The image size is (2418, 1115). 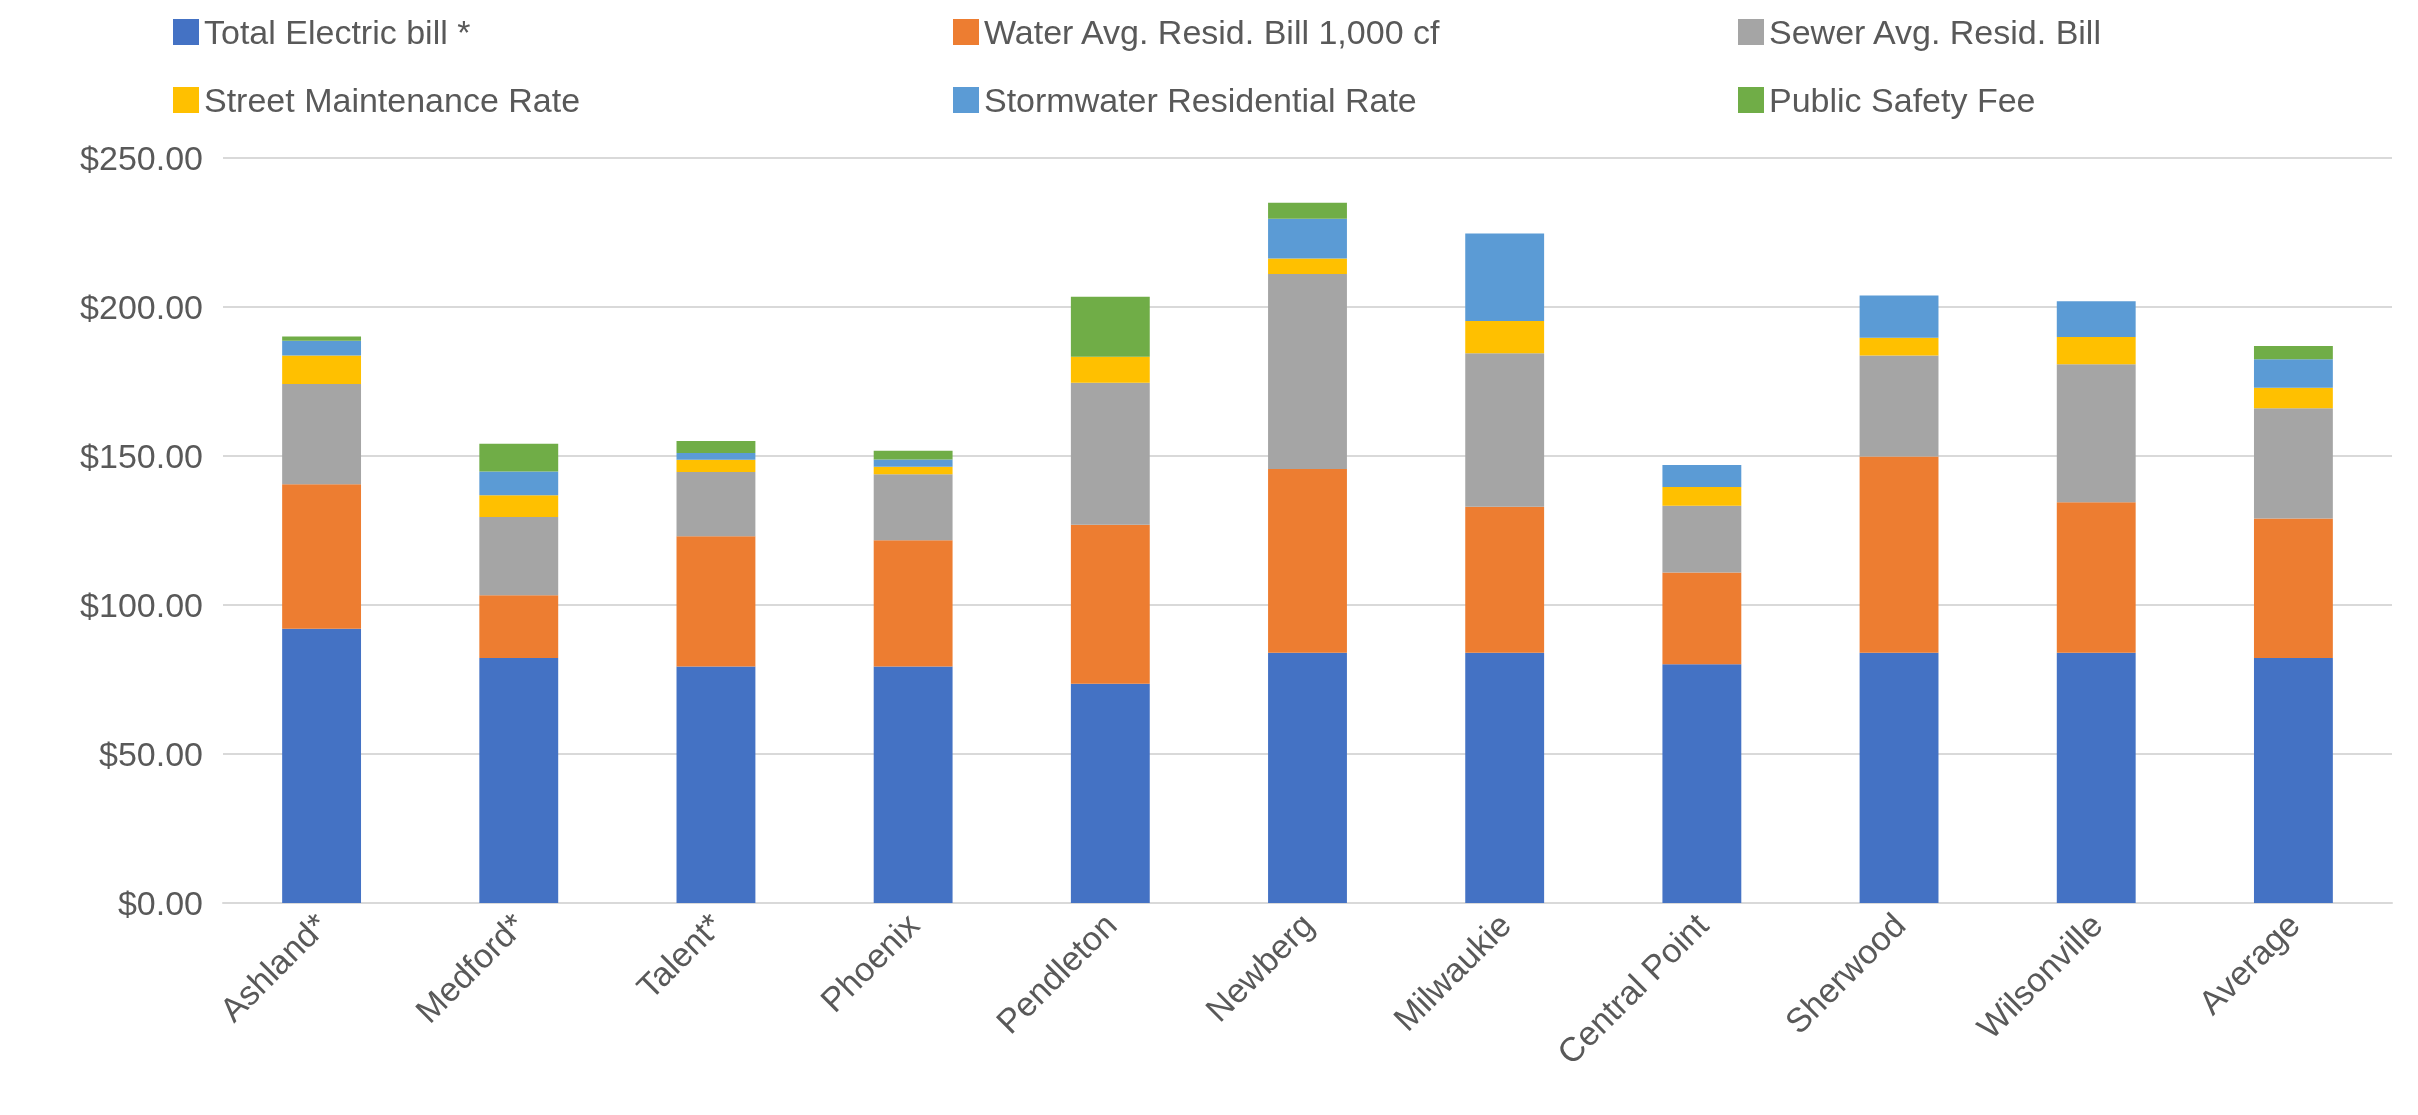 What do you see at coordinates (160, 903) in the screenshot?
I see `y-tick-label: $0.00` at bounding box center [160, 903].